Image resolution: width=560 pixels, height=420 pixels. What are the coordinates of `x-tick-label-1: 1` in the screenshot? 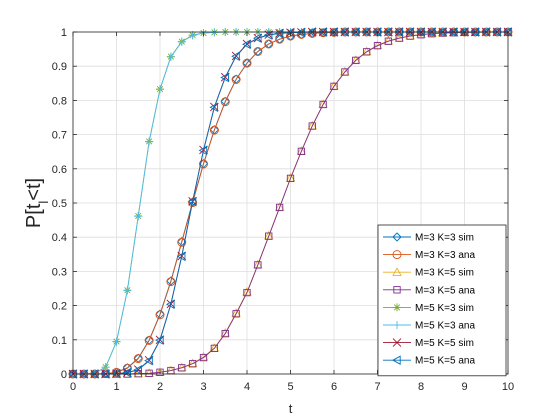 It's located at (116, 387).